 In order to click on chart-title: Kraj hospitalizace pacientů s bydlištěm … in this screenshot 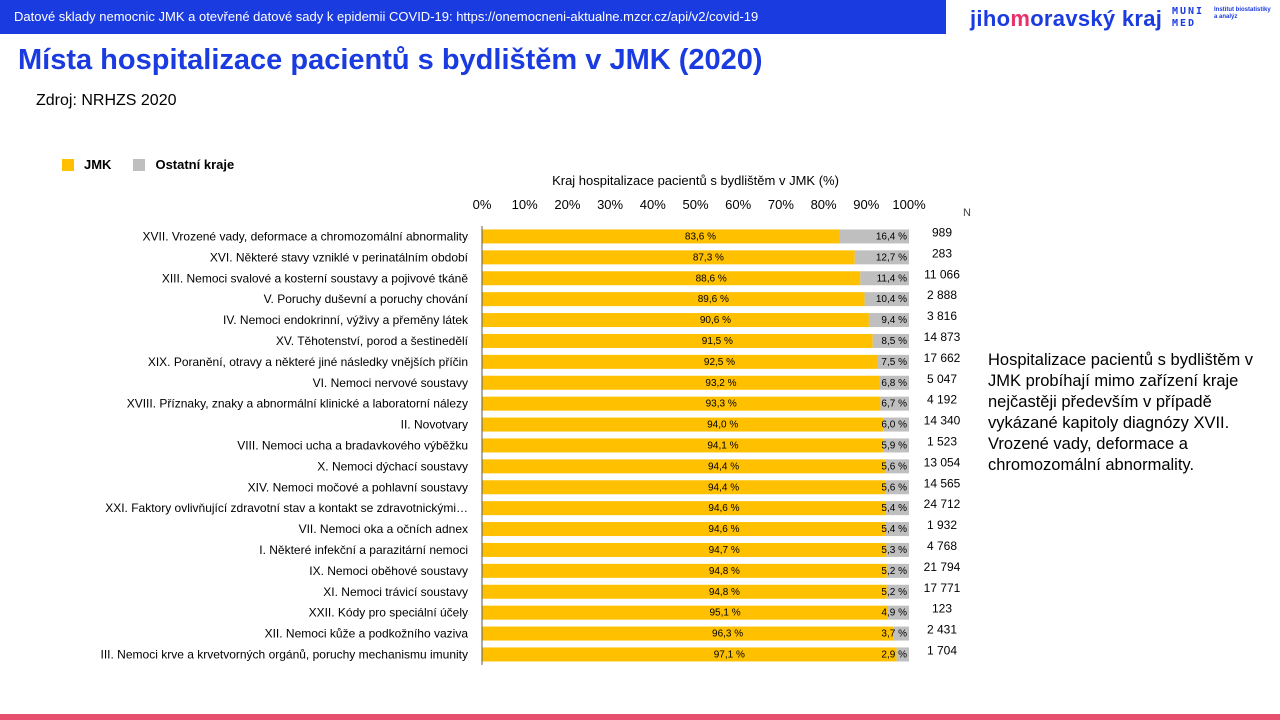, I will do `click(695, 180)`.